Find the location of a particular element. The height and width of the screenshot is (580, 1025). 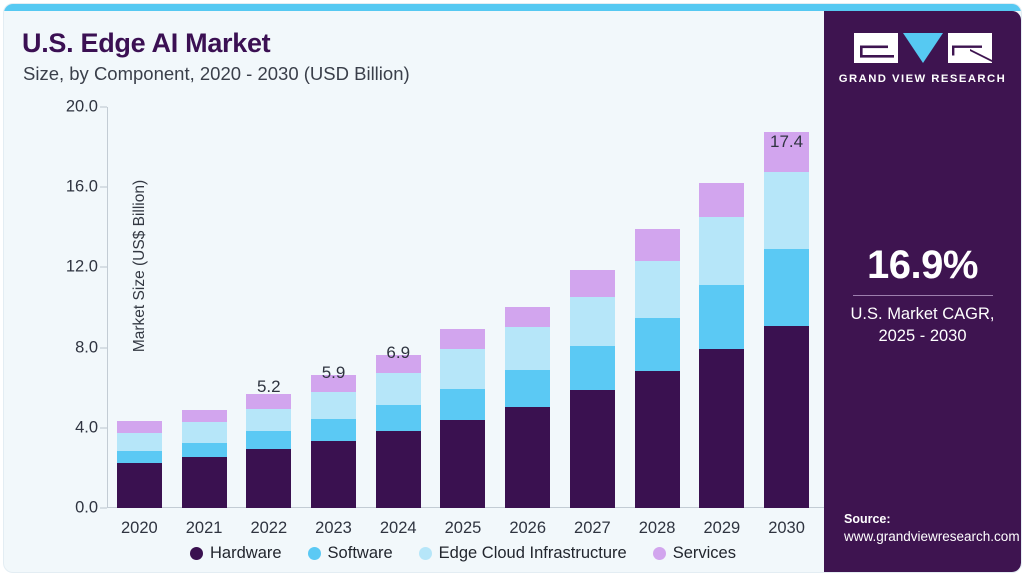

bar-column: 2028 is located at coordinates (657, 322).